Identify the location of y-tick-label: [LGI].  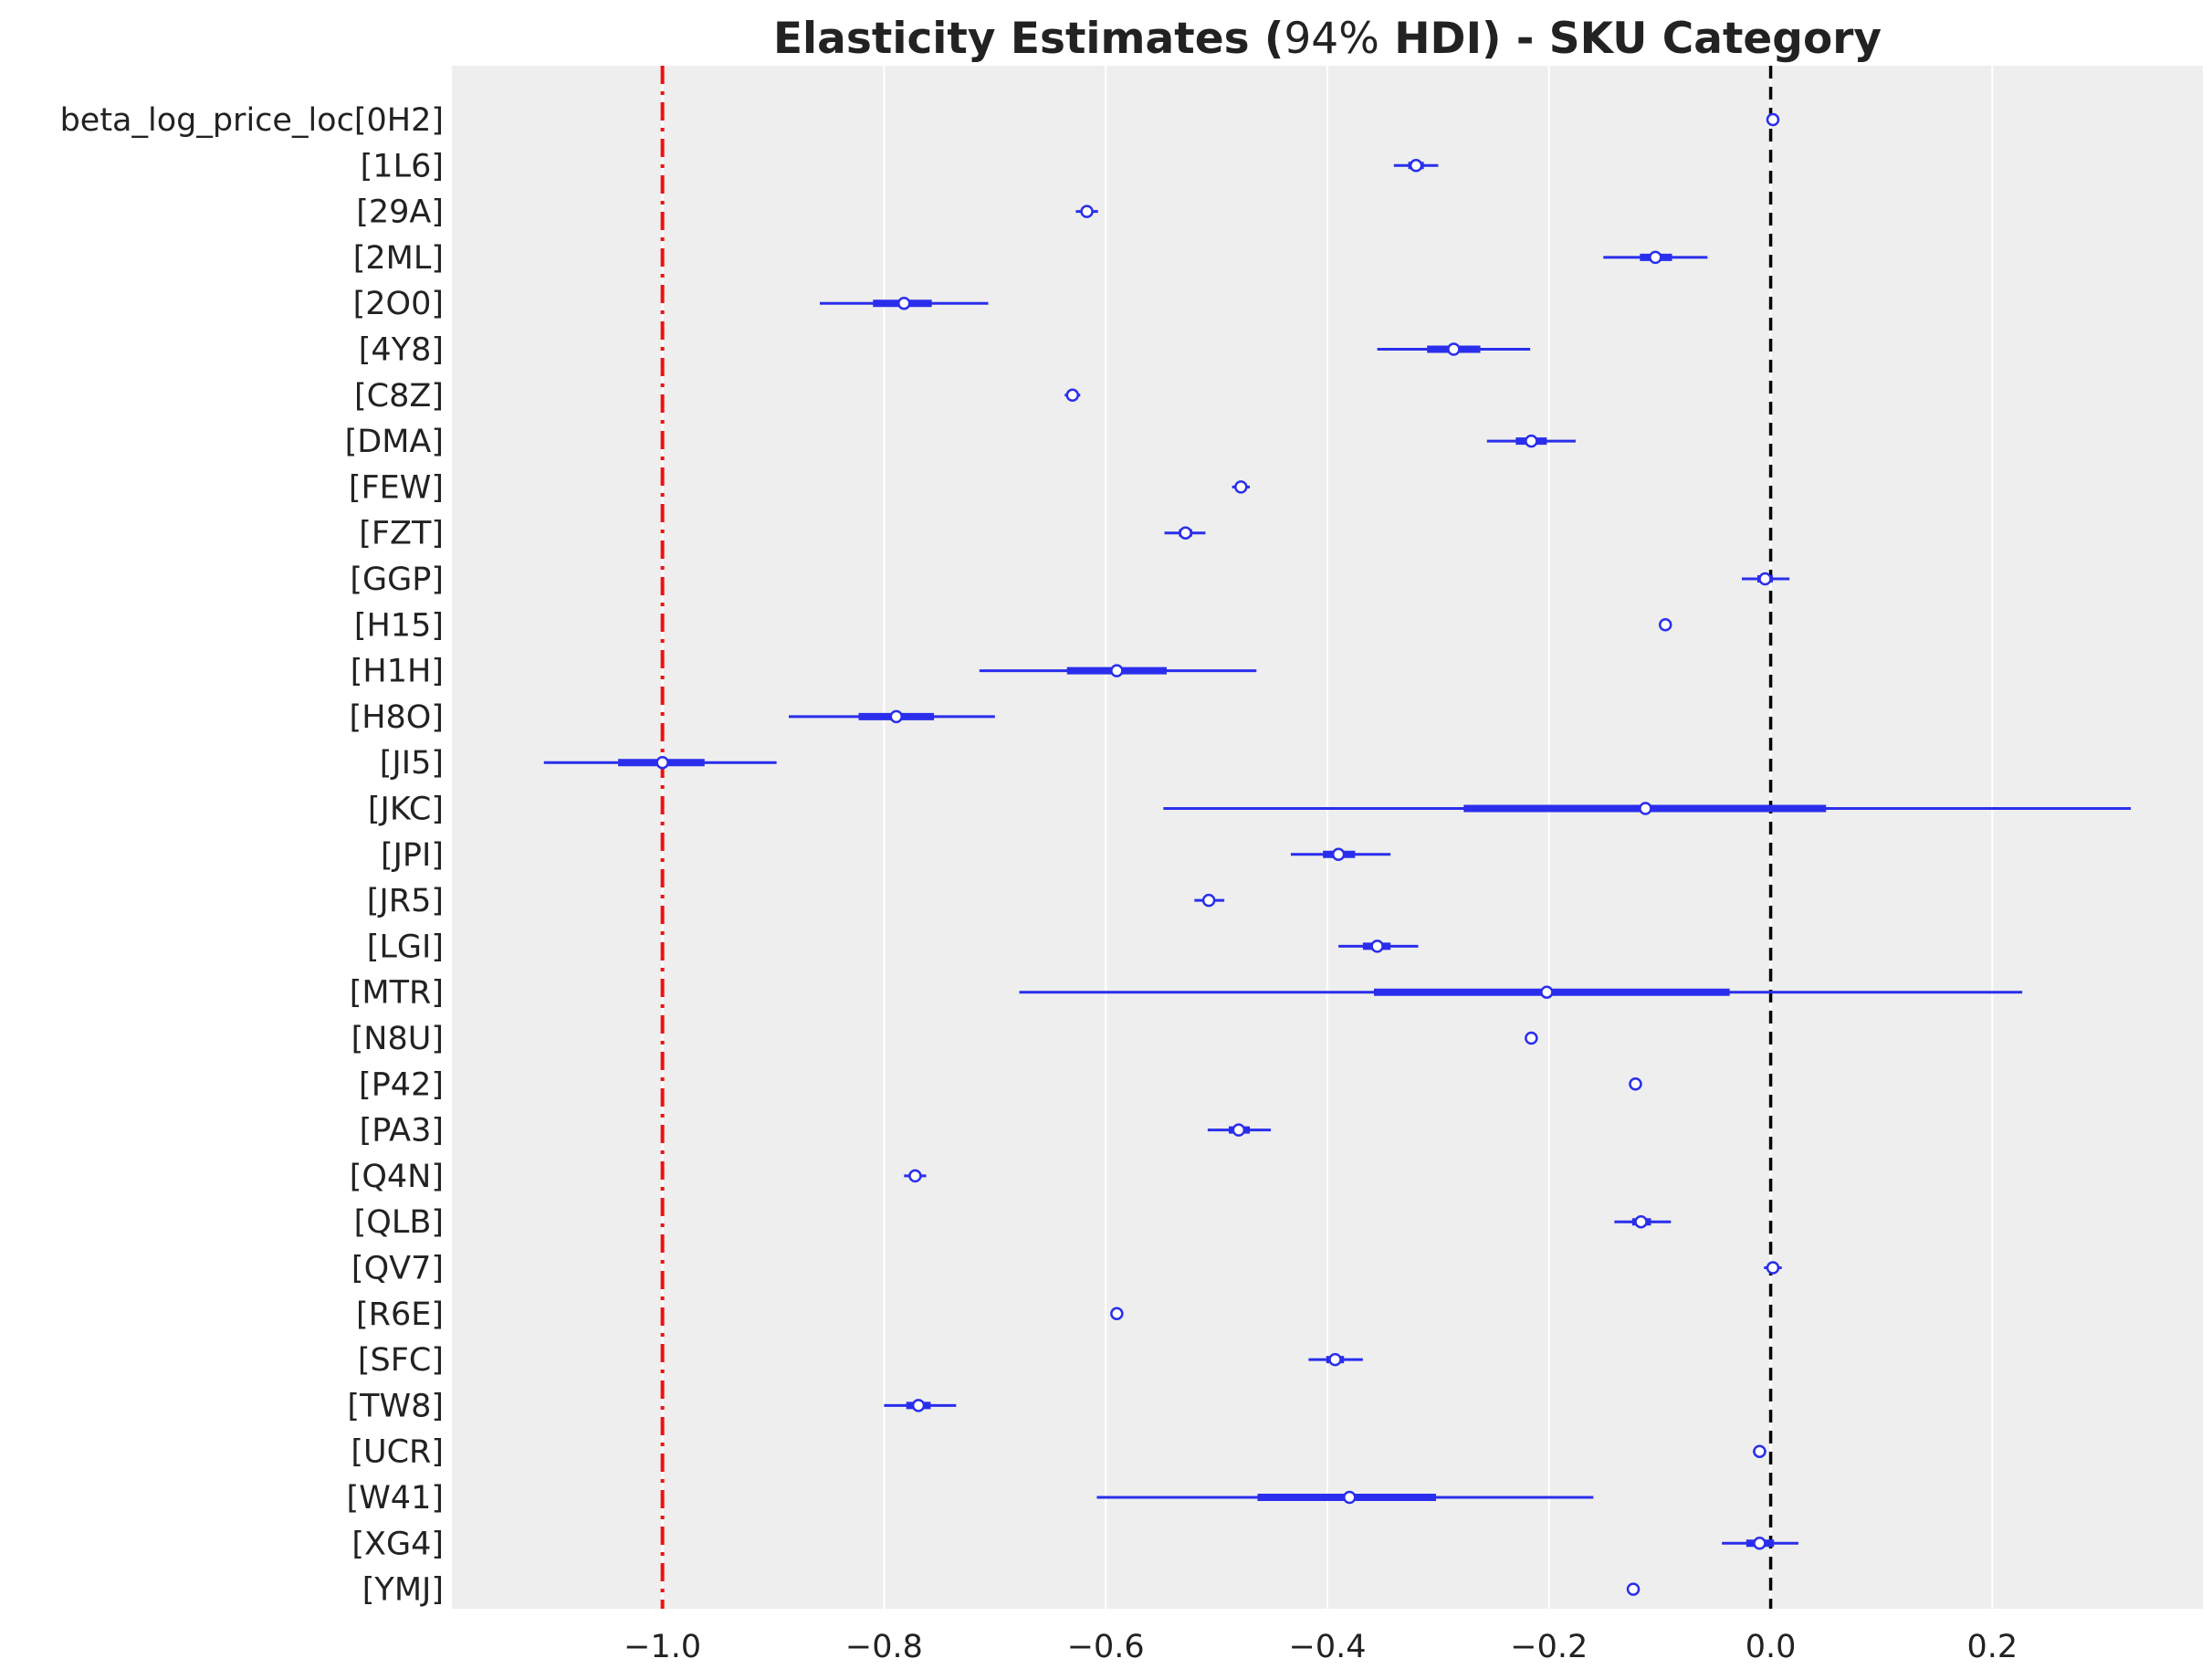
(405, 947).